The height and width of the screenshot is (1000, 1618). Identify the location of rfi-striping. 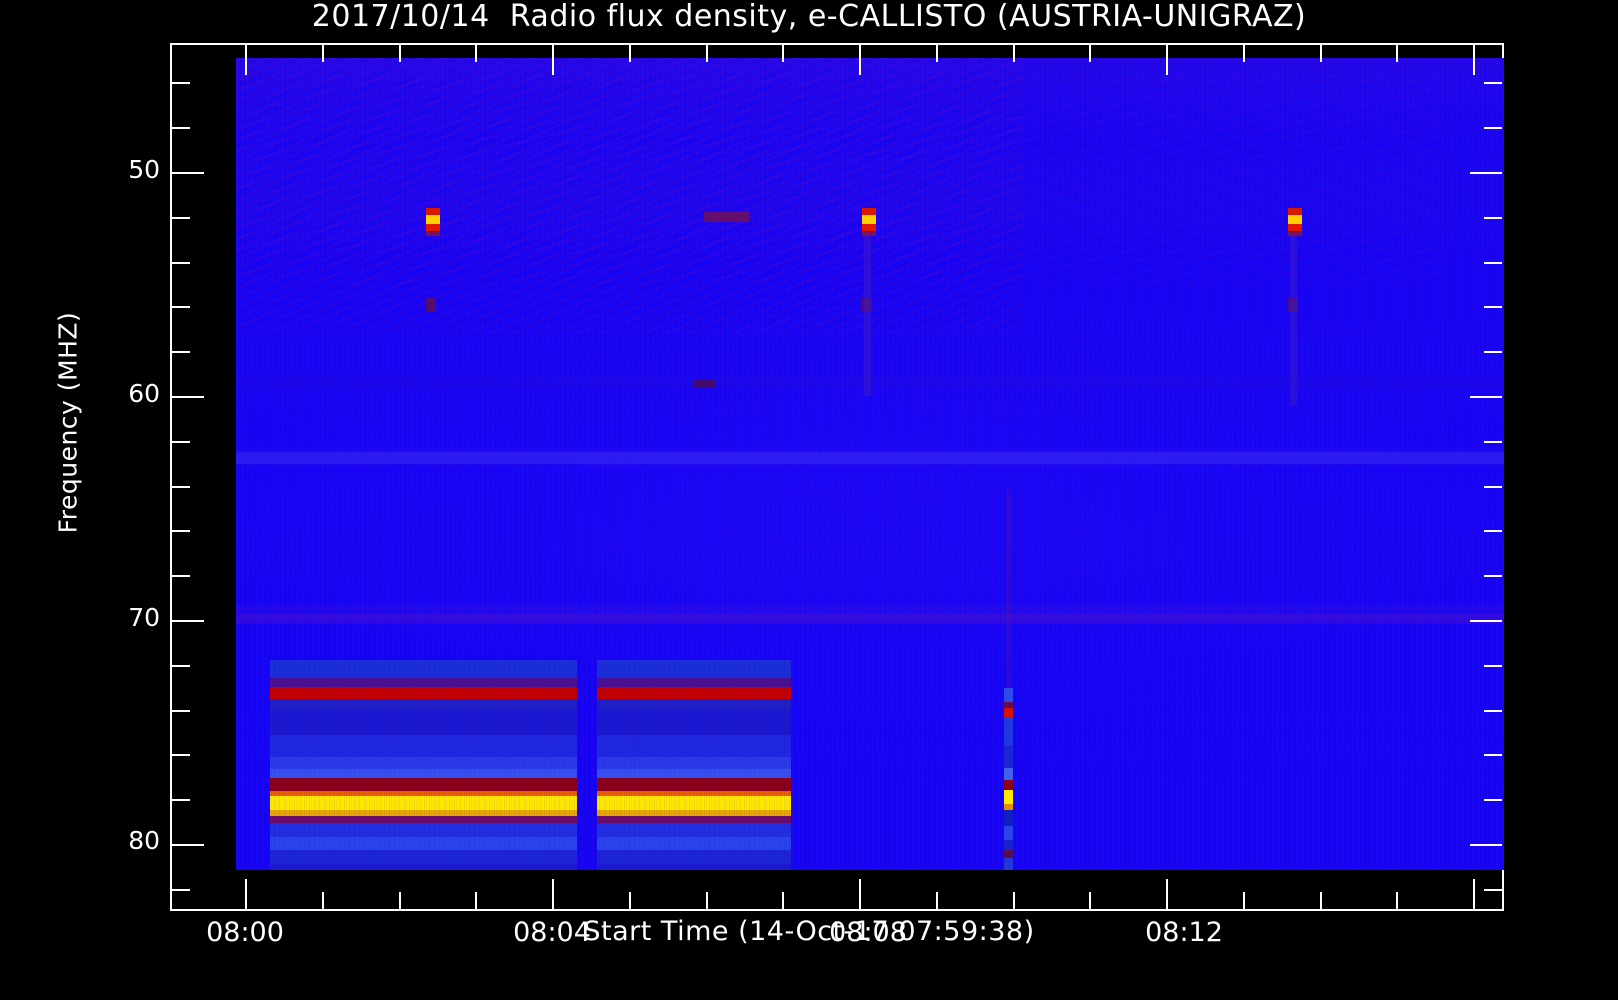
(530, 765).